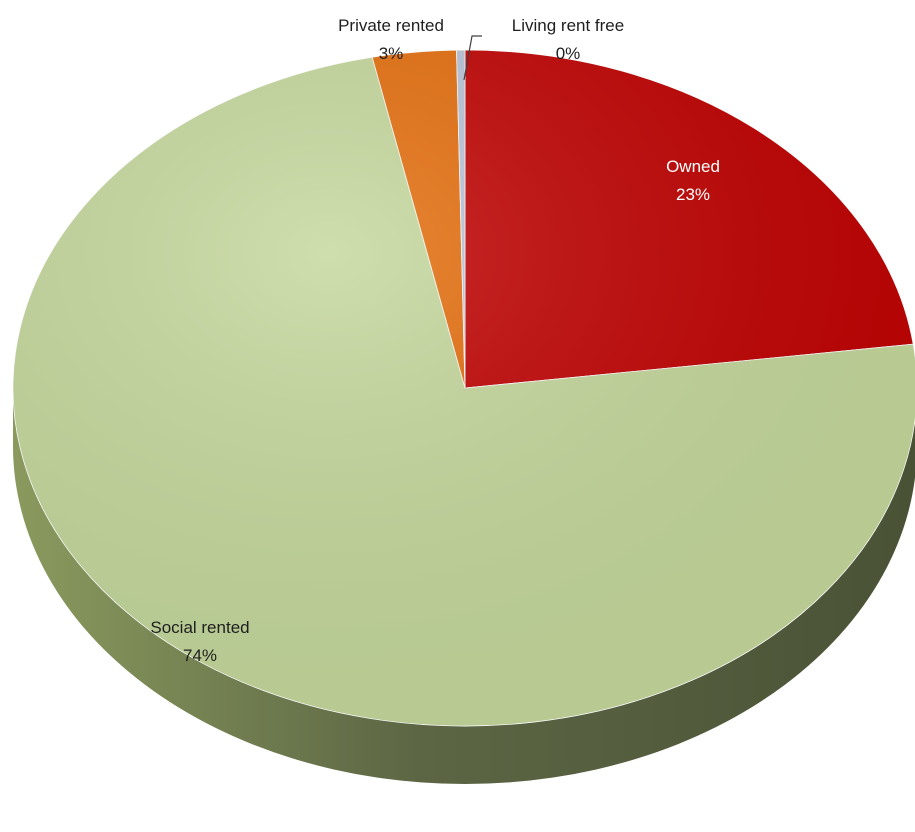 The height and width of the screenshot is (832, 915). What do you see at coordinates (693, 166) in the screenshot?
I see `slice-label-owned: Owned` at bounding box center [693, 166].